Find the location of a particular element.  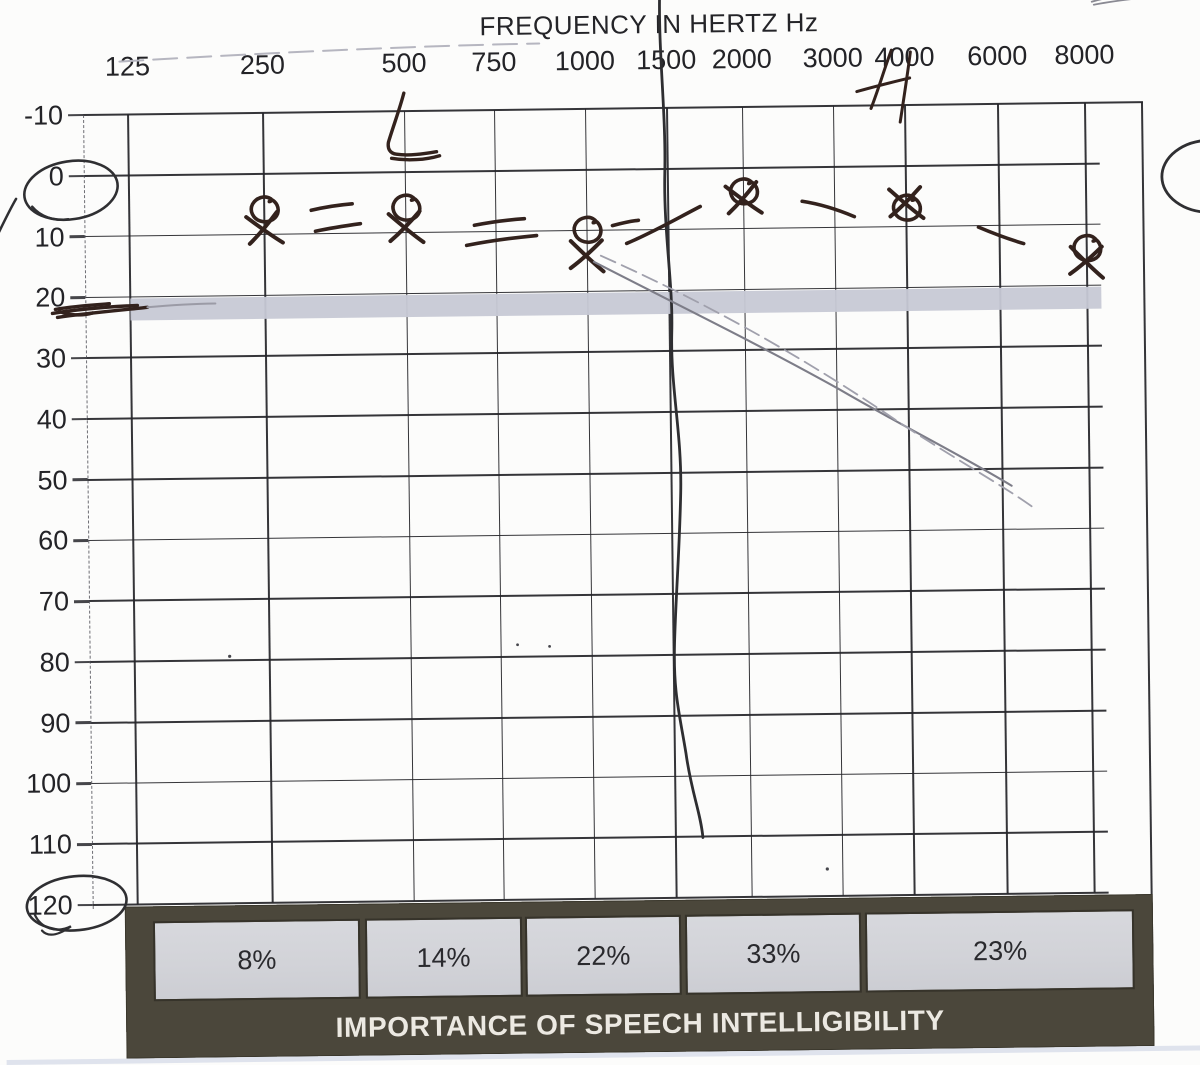

gridline-40db is located at coordinates (594, 412).